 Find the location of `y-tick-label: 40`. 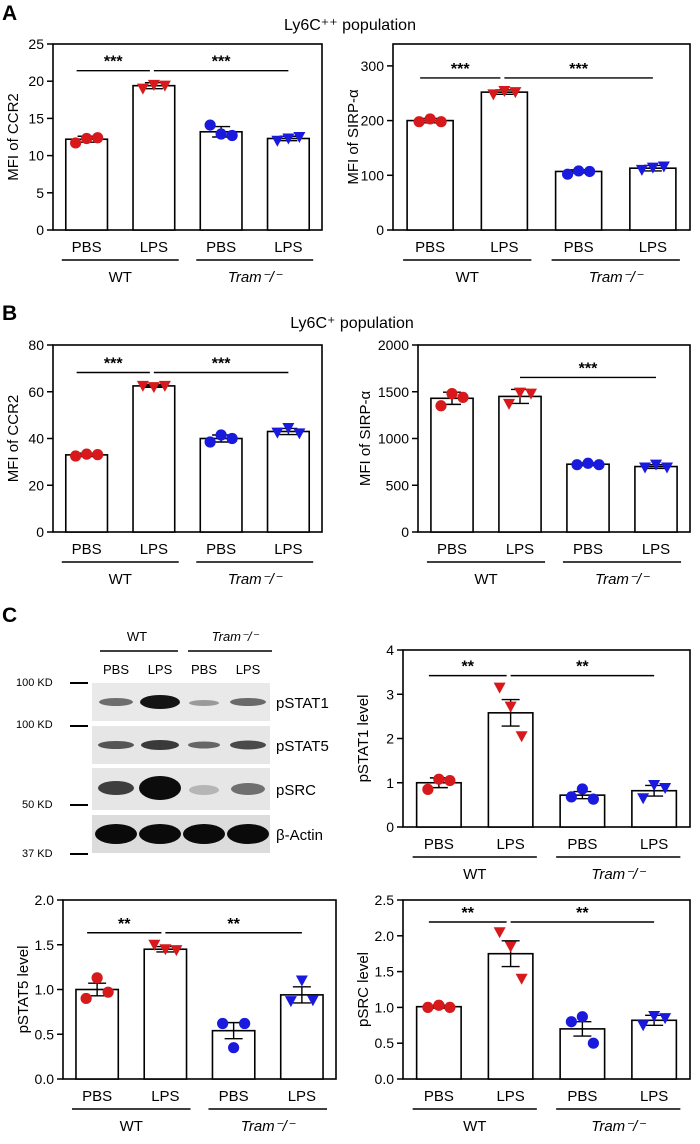

y-tick-label: 40 is located at coordinates (36, 439).